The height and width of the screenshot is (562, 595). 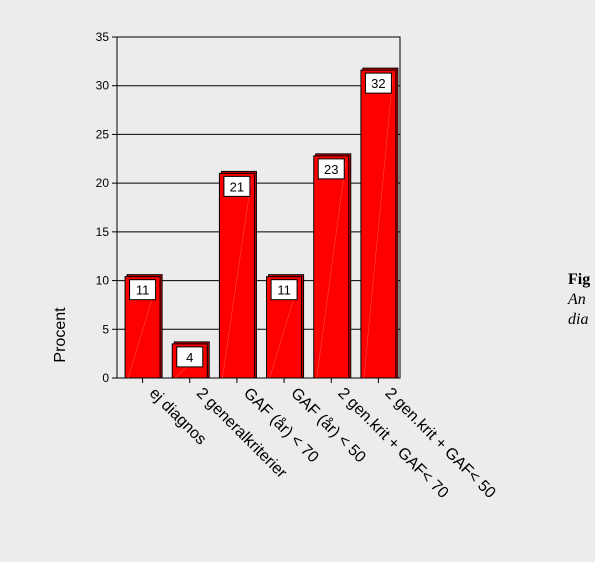 I want to click on y-tick-label: 25, so click(x=103, y=134).